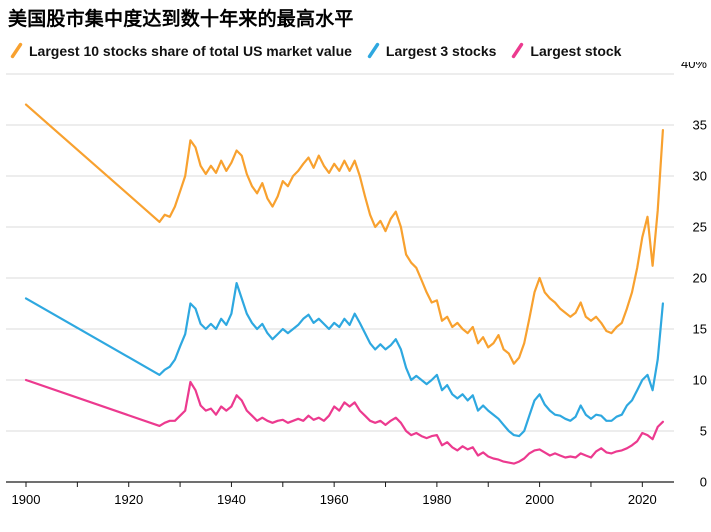 The height and width of the screenshot is (532, 711). Describe the element at coordinates (334, 499) in the screenshot. I see `x-axis-label: 1960` at that location.